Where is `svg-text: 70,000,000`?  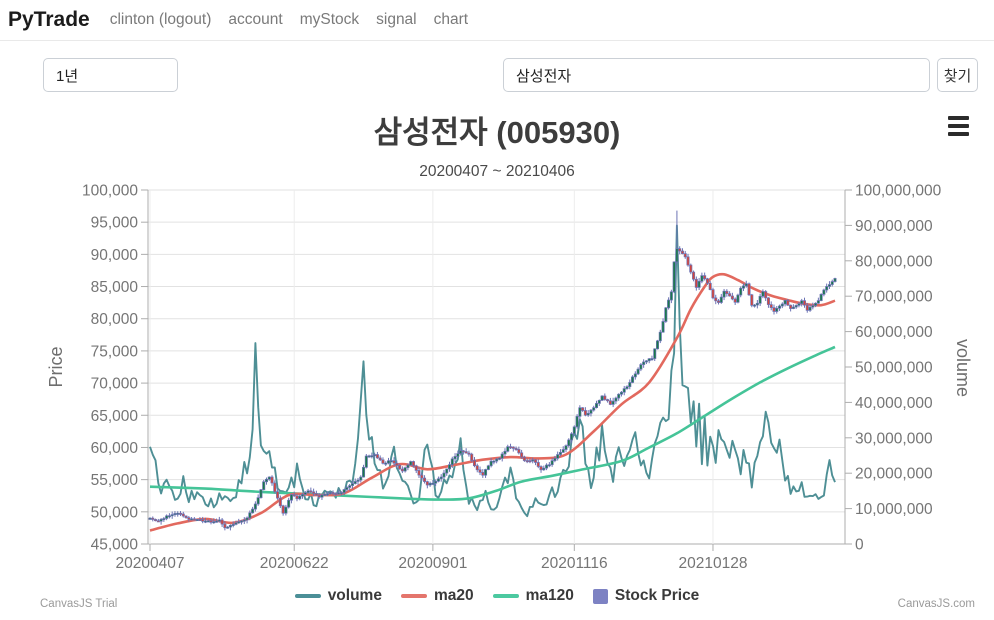
svg-text: 70,000,000 is located at coordinates (894, 297).